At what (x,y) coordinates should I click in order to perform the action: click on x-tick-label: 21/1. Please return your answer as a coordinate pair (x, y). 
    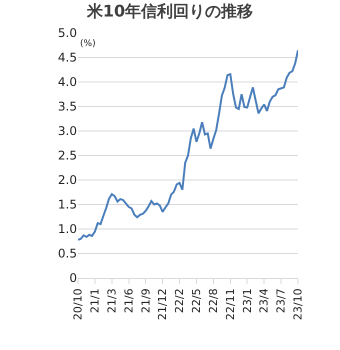
    Looking at the image, I should click on (95, 301).